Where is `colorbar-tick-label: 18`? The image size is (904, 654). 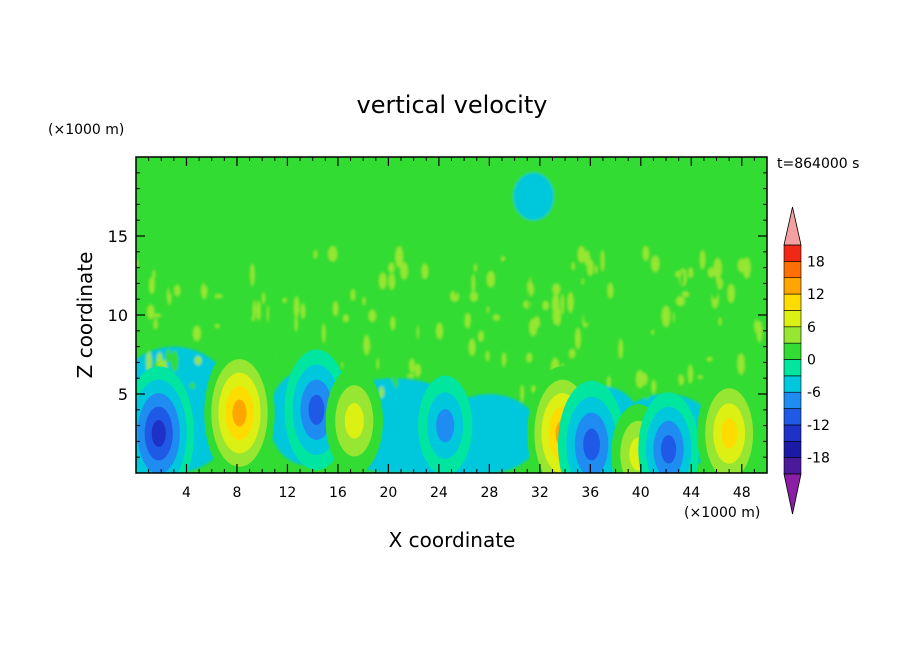 colorbar-tick-label: 18 is located at coordinates (816, 262).